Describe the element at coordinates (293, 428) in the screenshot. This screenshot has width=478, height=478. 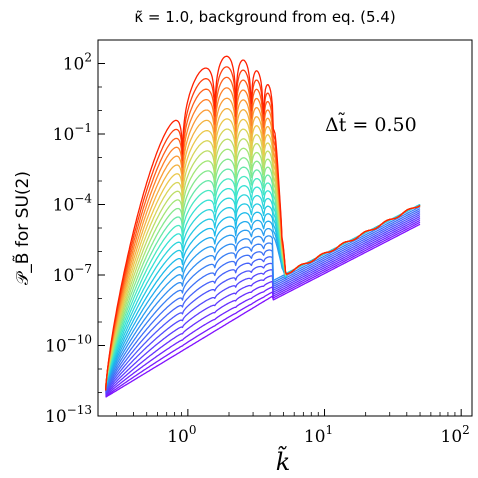
I see `x-axis: 10⁰ 10¹ 10²` at that location.